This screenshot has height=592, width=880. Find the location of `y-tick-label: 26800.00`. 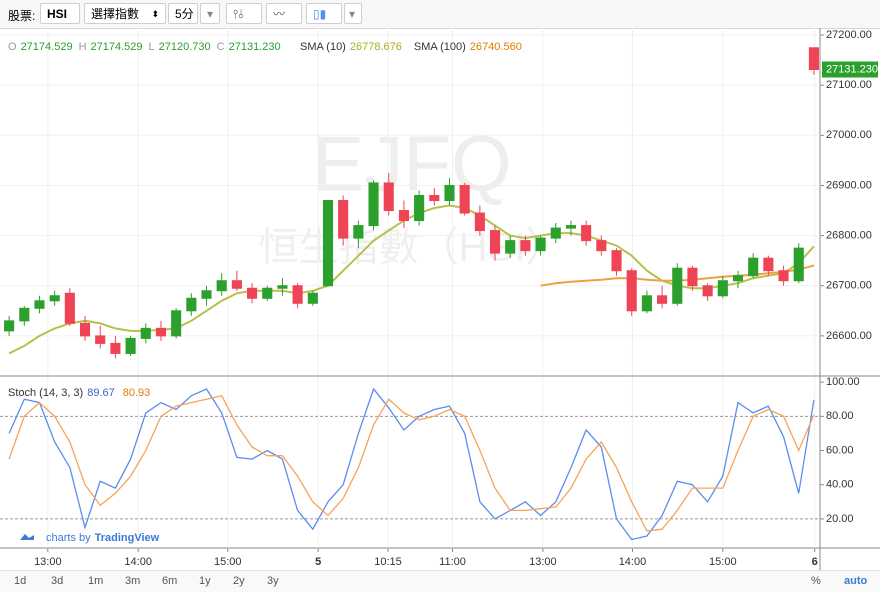

y-tick-label: 26800.00 is located at coordinates (849, 236).